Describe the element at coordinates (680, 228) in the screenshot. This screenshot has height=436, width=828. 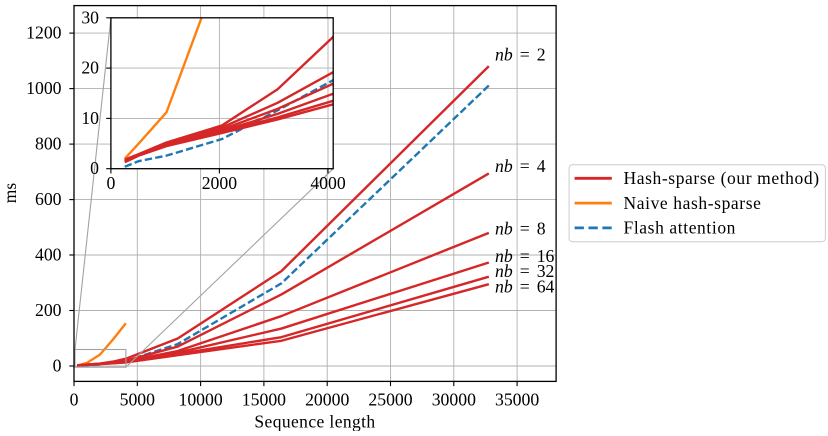
I see `svg-text: Flash attention` at that location.